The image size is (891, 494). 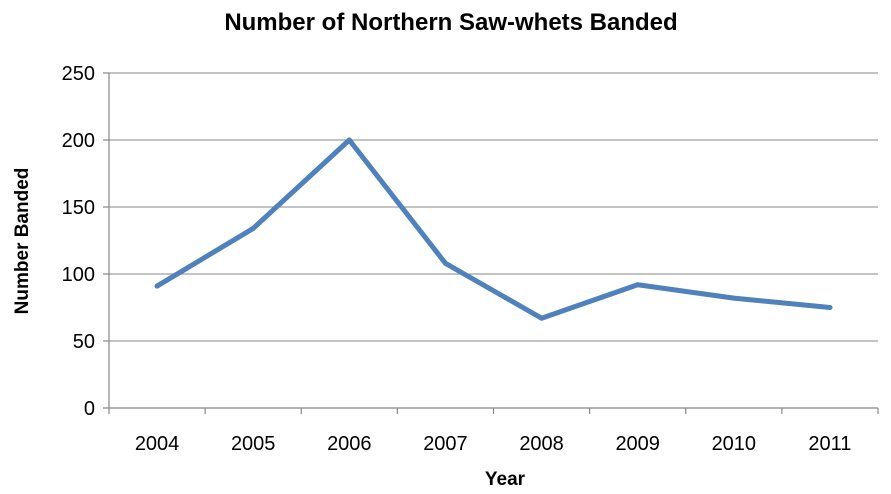 What do you see at coordinates (734, 444) in the screenshot?
I see `x-tick-label: 2010` at bounding box center [734, 444].